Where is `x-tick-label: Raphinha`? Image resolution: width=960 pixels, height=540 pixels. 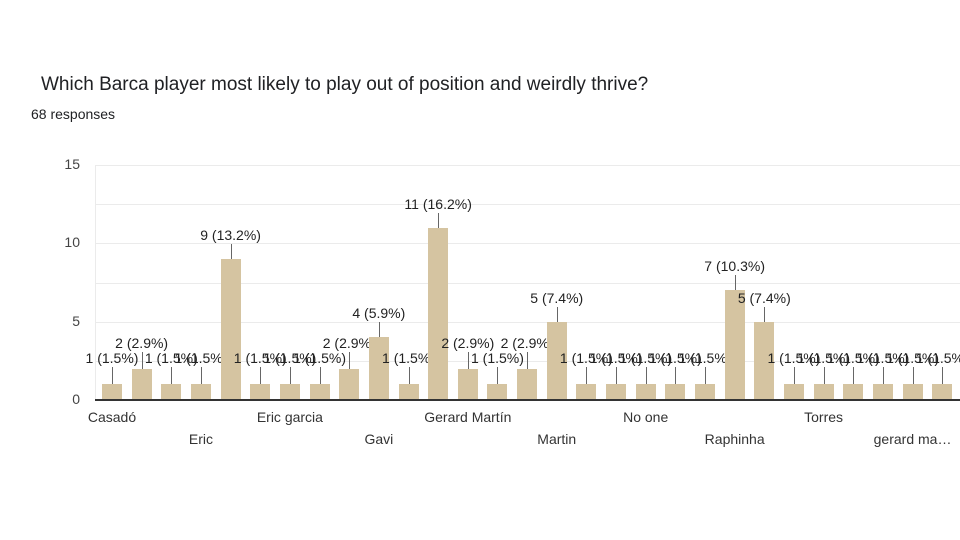
x-tick-label: Raphinha is located at coordinates (734, 439).